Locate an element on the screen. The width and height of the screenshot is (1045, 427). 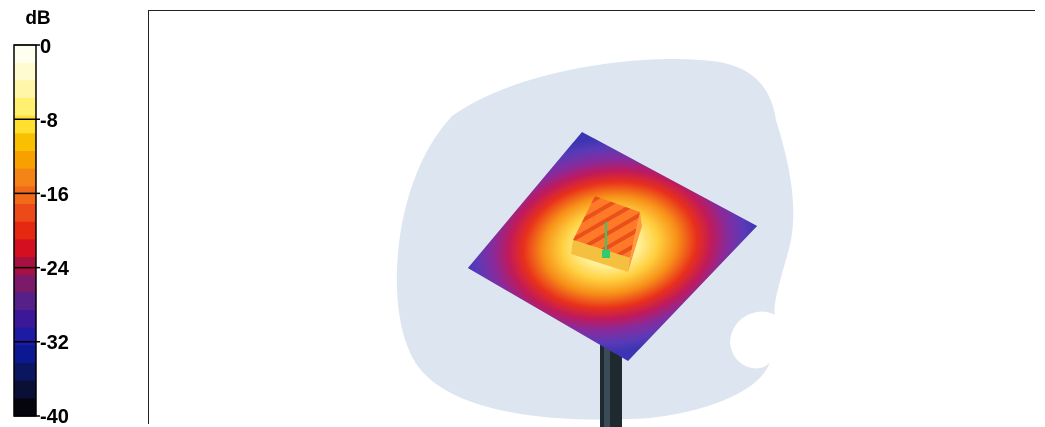
colorbar-unit-label: dB is located at coordinates (37, 18).